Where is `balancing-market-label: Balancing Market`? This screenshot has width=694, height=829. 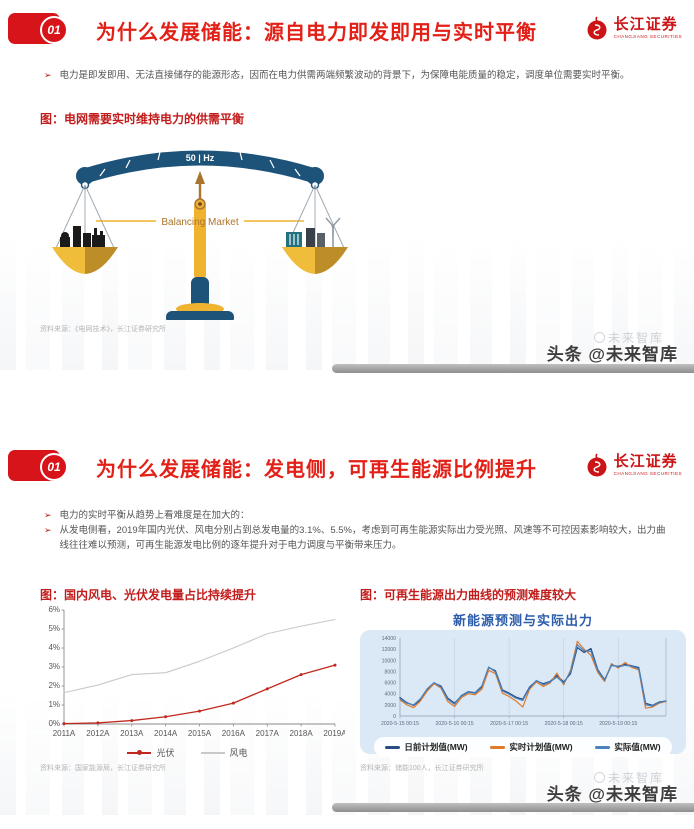
balancing-market-label: Balancing Market is located at coordinates (199, 222).